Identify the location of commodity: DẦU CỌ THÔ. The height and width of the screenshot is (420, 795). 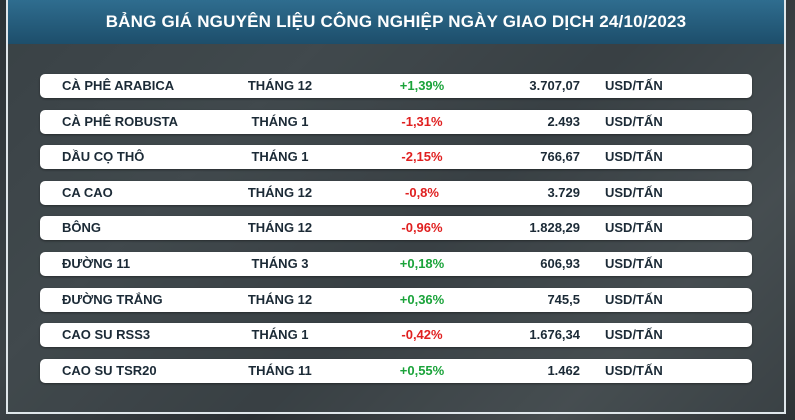
(103, 157).